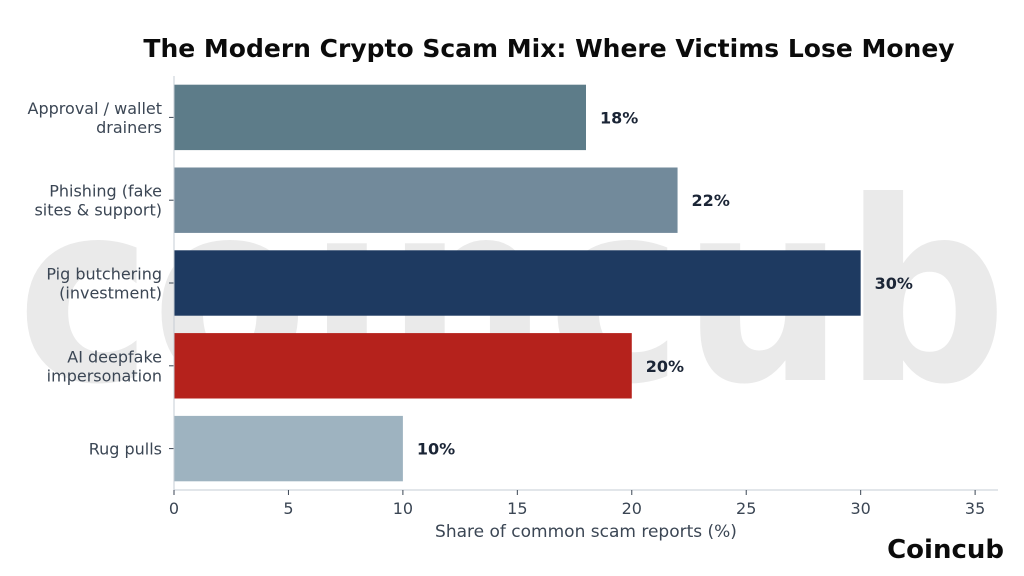  Describe the element at coordinates (894, 283) in the screenshot. I see `data-label: 30%` at that location.